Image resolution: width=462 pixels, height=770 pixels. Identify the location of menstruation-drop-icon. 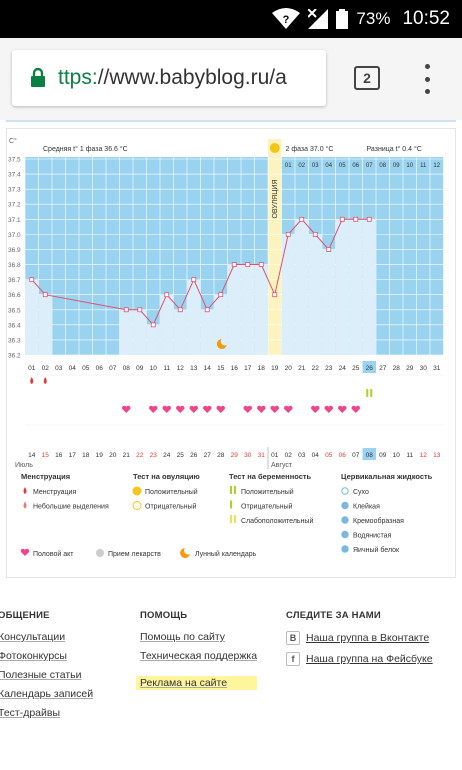
(45, 380).